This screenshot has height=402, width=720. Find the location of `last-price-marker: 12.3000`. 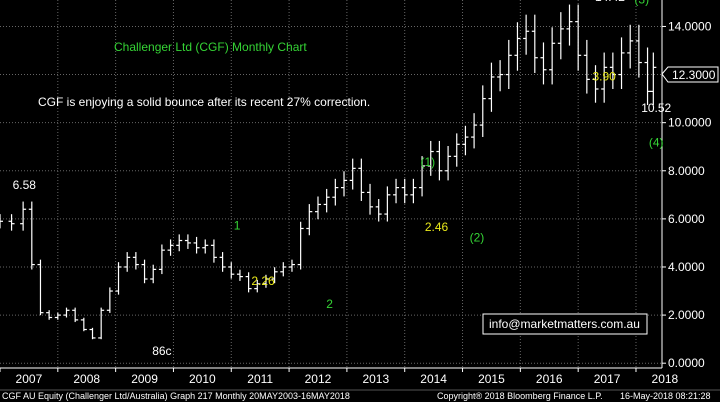

last-price-marker: 12.3000 is located at coordinates (690, 74).